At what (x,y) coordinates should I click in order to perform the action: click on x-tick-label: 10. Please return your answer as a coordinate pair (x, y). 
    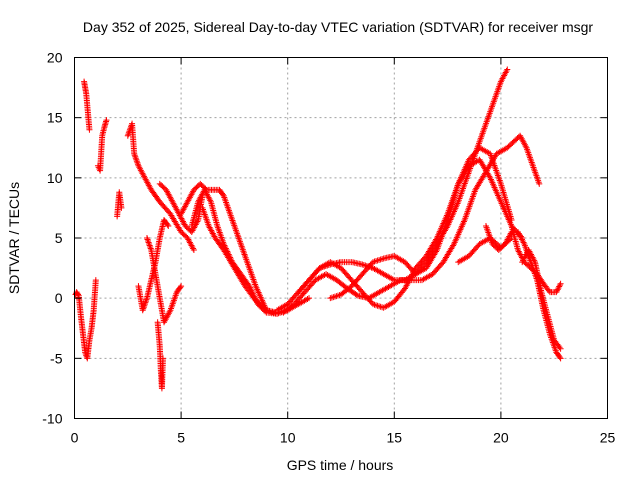
    Looking at the image, I should click on (288, 438).